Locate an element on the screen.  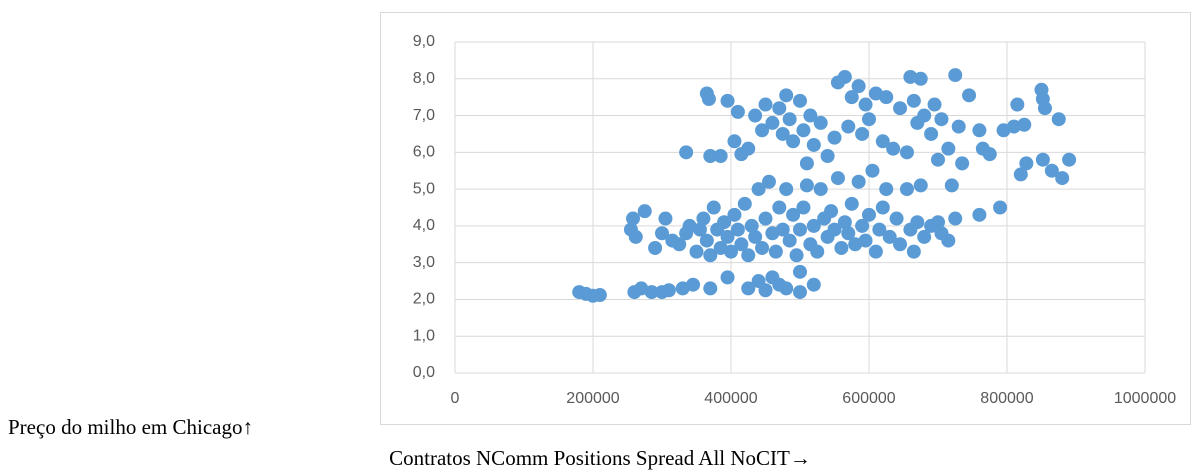
y-tick-label: 0,0 is located at coordinates (424, 372).